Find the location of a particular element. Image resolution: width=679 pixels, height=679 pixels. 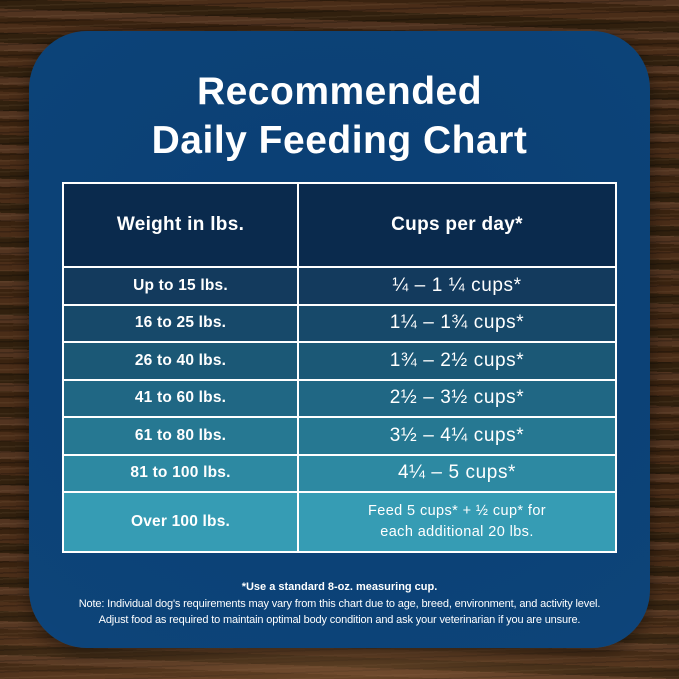

weight-cell: 16 to 25 lbs. is located at coordinates (180, 324).